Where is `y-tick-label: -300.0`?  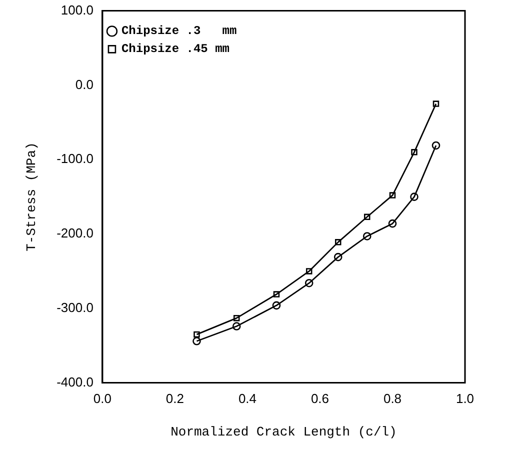 y-tick-label: -300.0 is located at coordinates (75, 307).